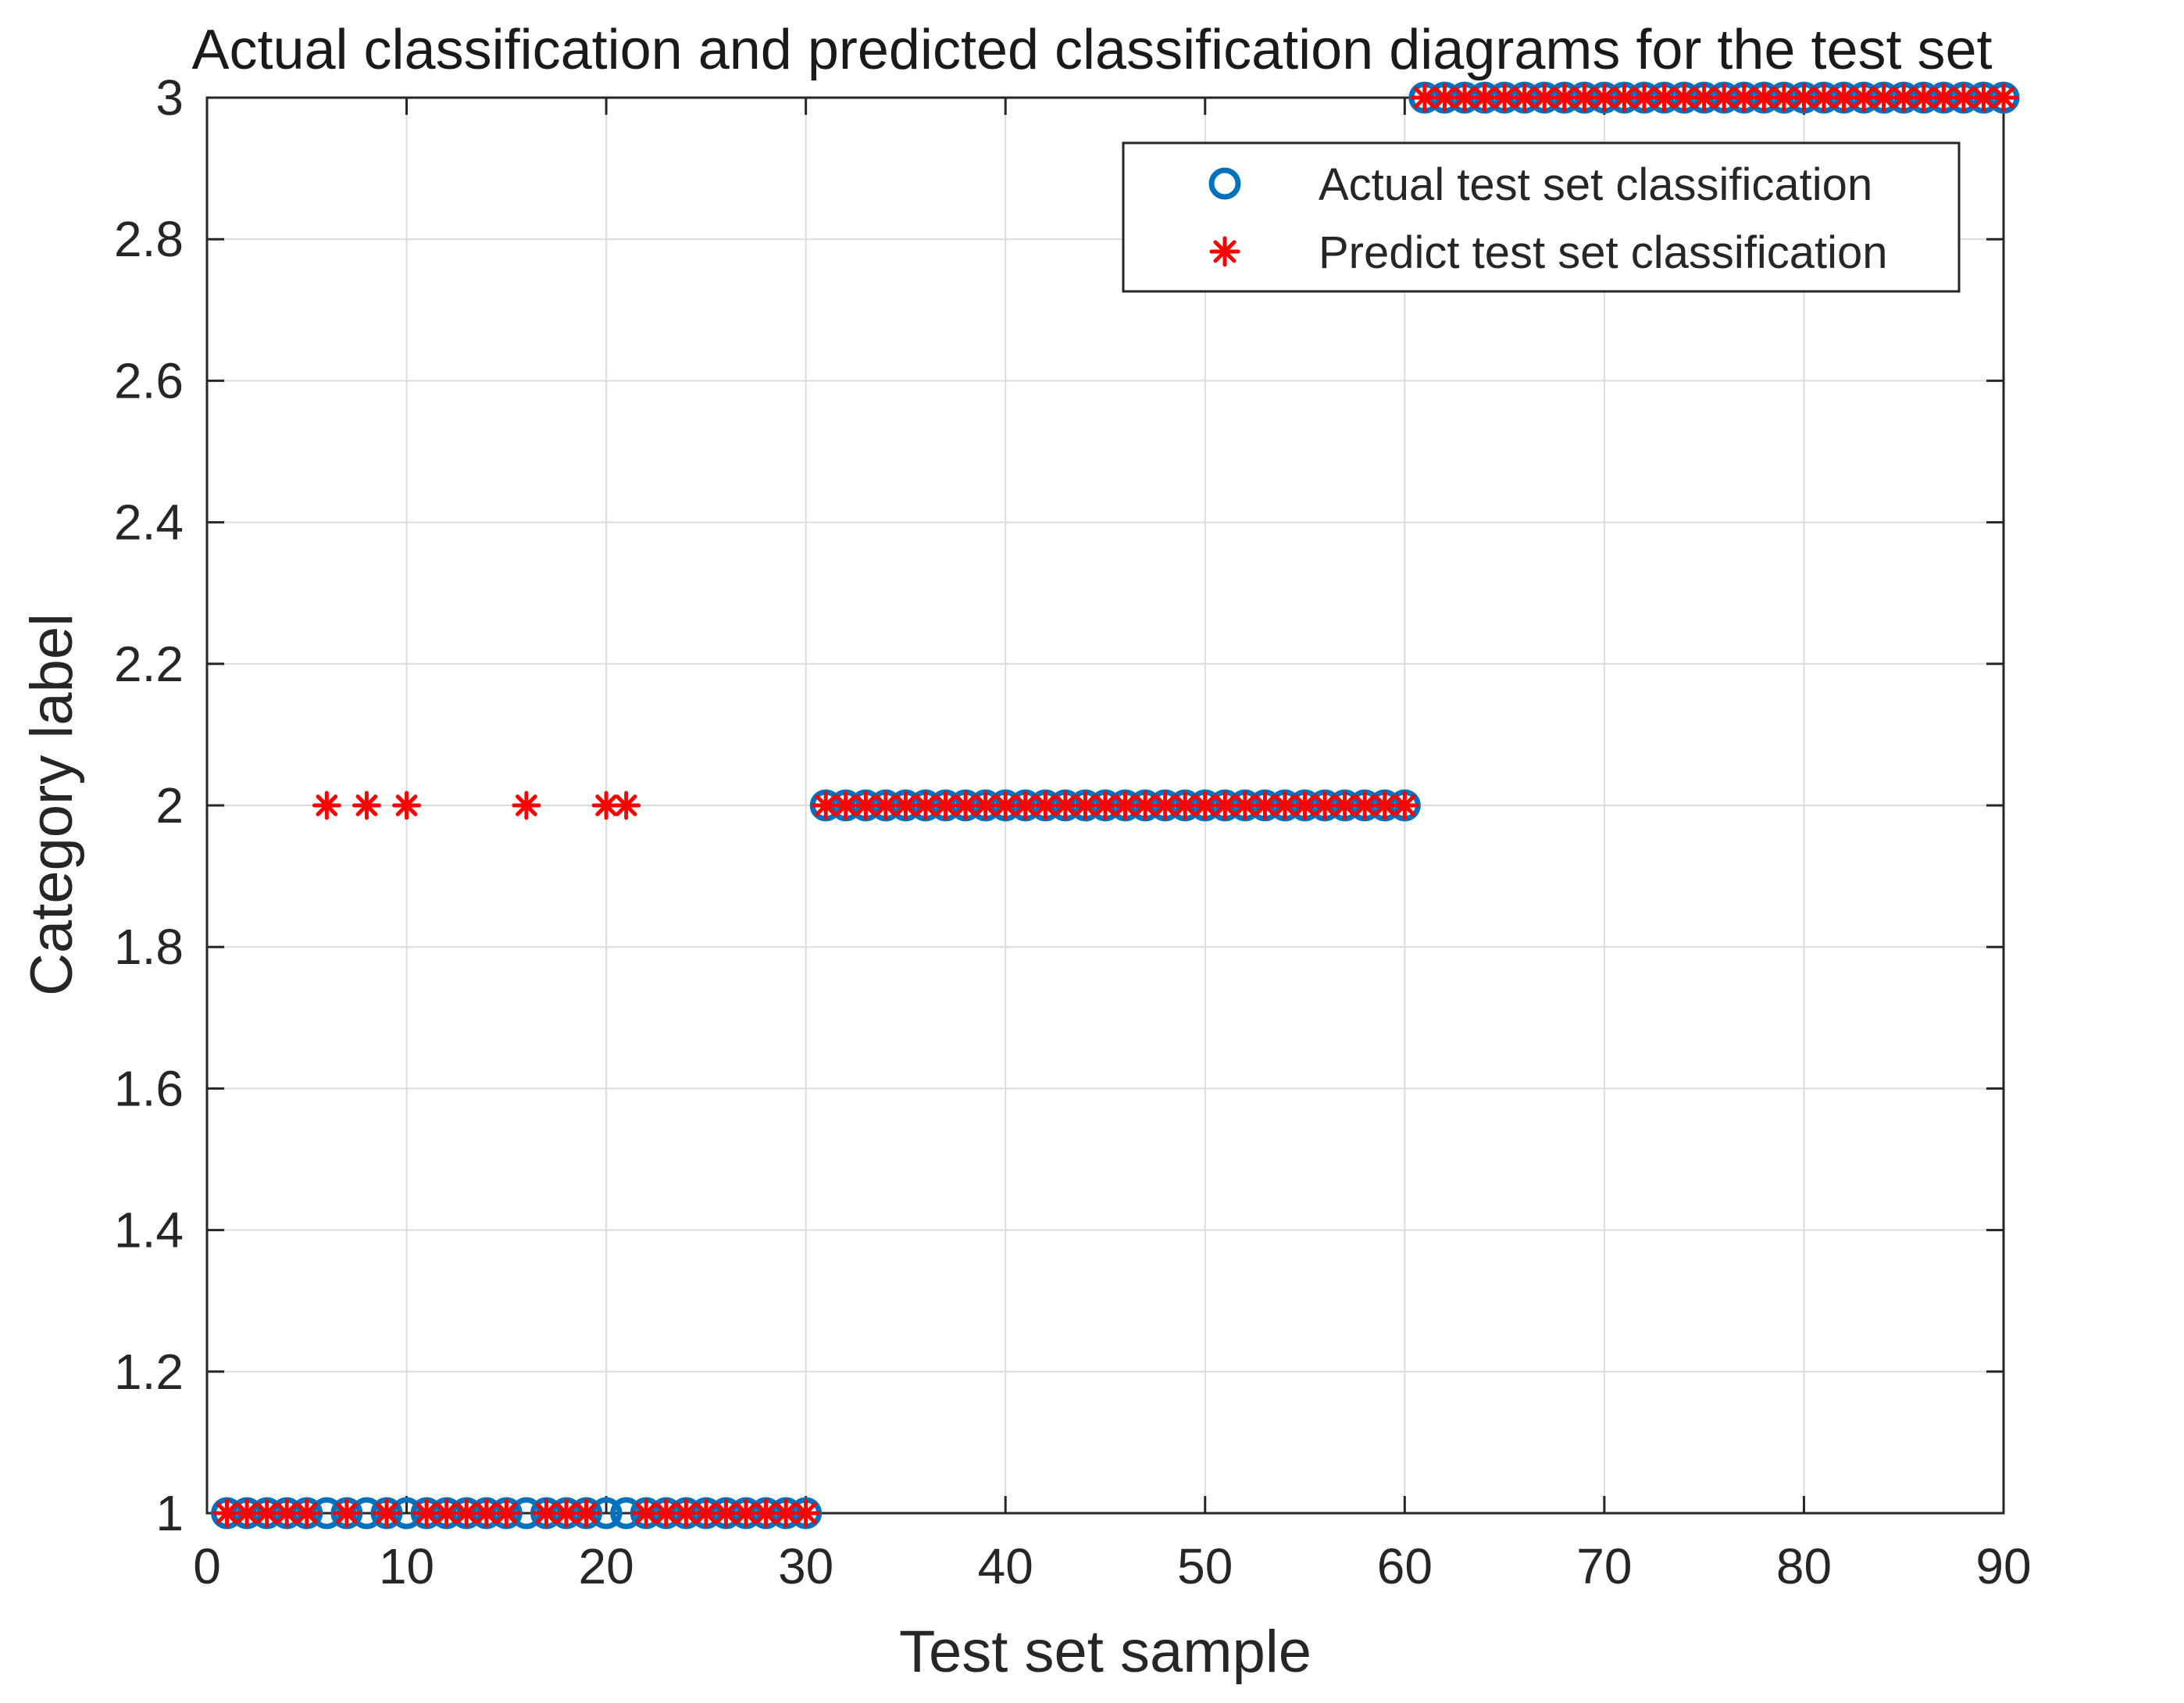 The width and height of the screenshot is (2184, 1703). Describe the element at coordinates (1105, 1652) in the screenshot. I see `x-axis-label: Test set sample` at that location.